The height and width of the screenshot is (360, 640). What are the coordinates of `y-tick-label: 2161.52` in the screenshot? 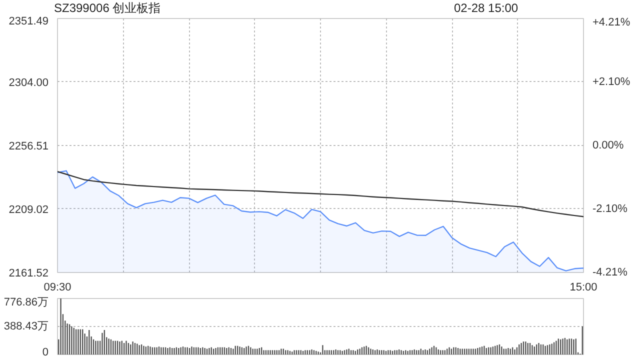 It's located at (28, 274).